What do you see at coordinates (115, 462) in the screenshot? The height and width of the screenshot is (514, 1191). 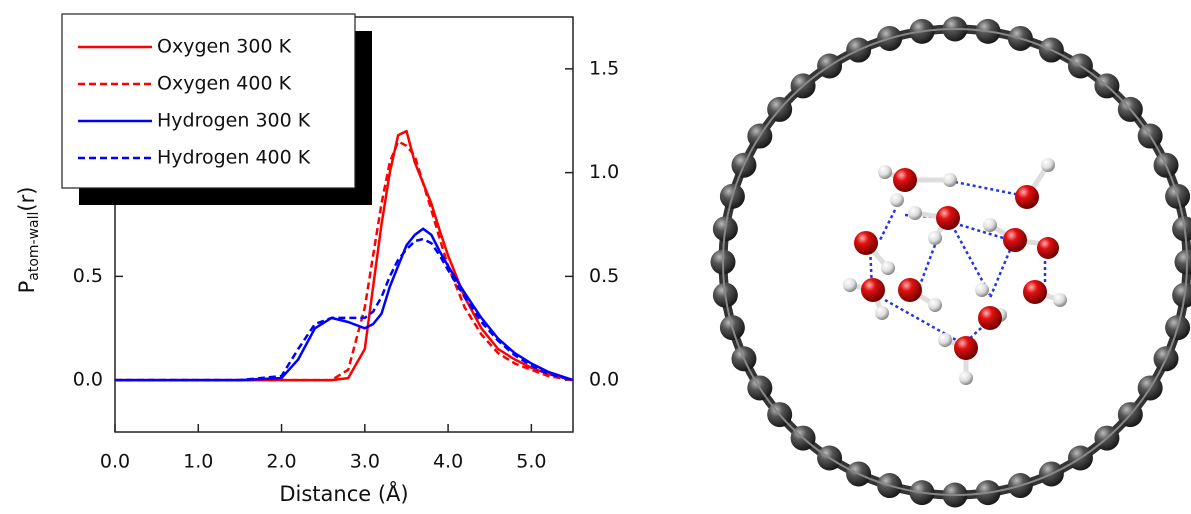 I see `x-tick-label: 0.0` at bounding box center [115, 462].